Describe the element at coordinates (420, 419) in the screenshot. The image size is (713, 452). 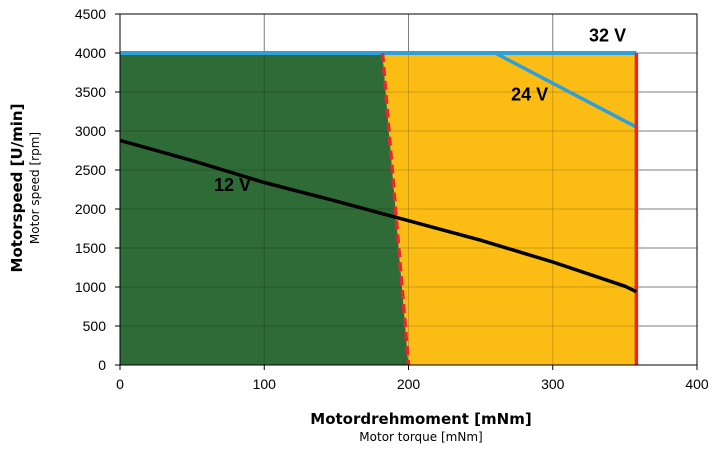
I see `x-axis-title: Motordrehmoment [mNm]` at that location.